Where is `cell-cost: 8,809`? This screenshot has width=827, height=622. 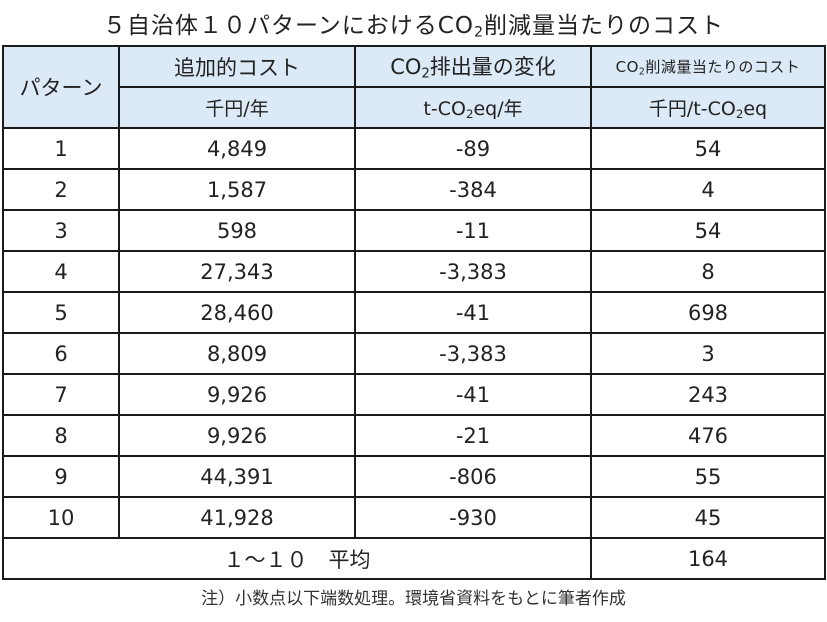 cell-cost: 8,809 is located at coordinates (237, 353).